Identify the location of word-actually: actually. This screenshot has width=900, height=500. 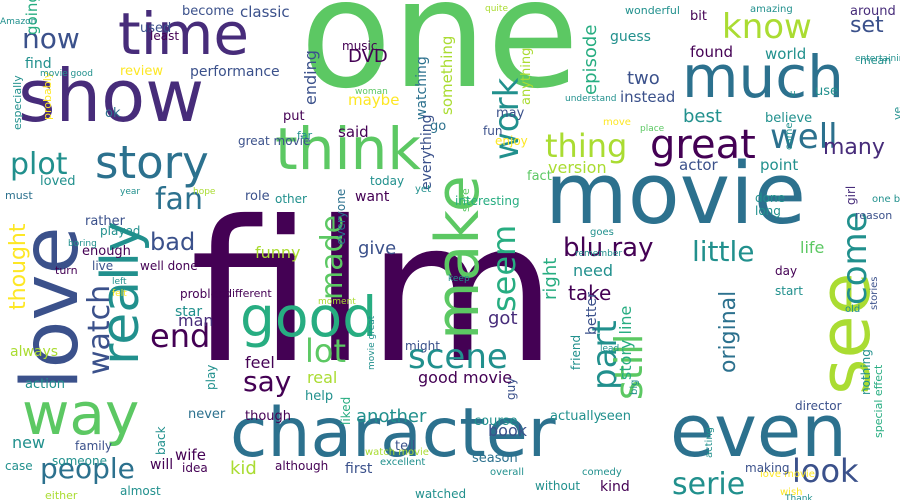
(576, 416).